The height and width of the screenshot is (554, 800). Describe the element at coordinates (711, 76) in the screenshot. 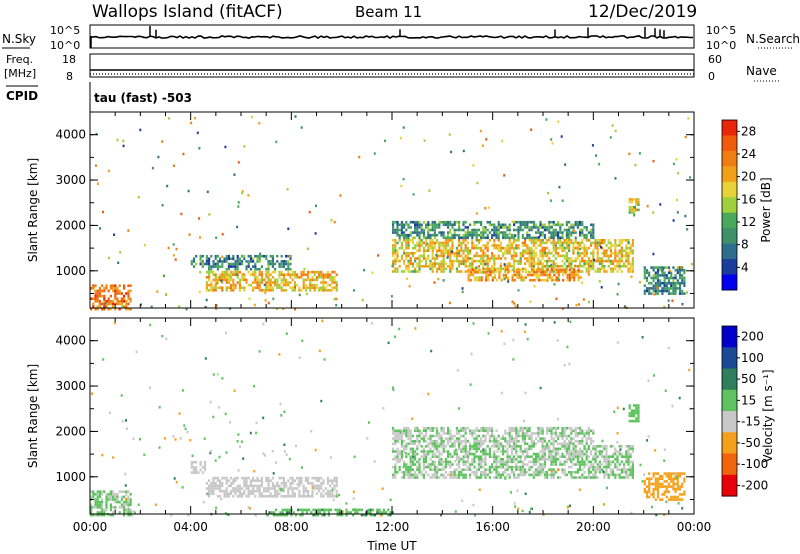

I see `nave-tick-bottom: 0` at that location.